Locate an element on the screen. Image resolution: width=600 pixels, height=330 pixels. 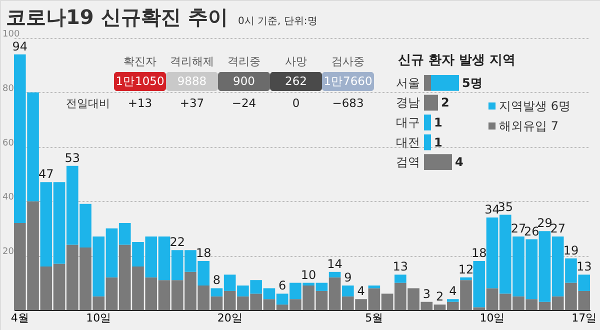
total-label: 29 is located at coordinates (544, 223).